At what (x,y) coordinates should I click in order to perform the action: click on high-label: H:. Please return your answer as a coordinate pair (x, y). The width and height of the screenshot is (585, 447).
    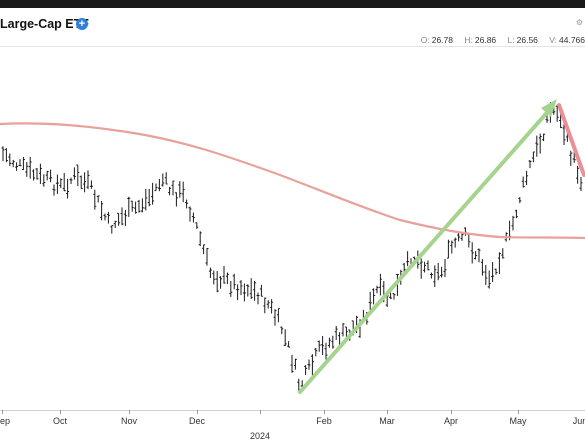
    Looking at the image, I should click on (468, 40).